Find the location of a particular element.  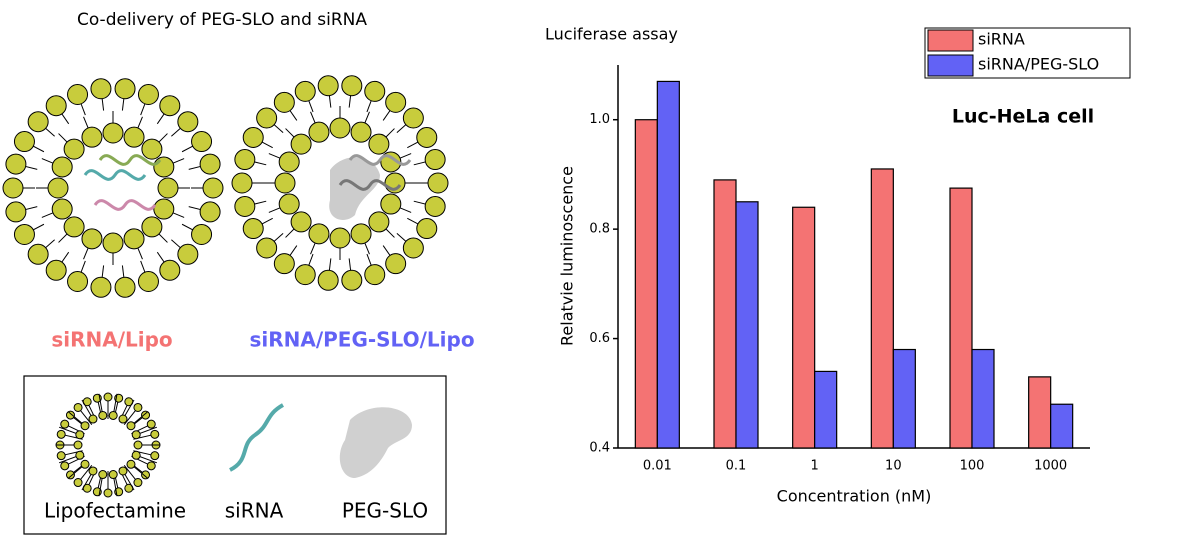

x-tick-label: 1 is located at coordinates (815, 466).